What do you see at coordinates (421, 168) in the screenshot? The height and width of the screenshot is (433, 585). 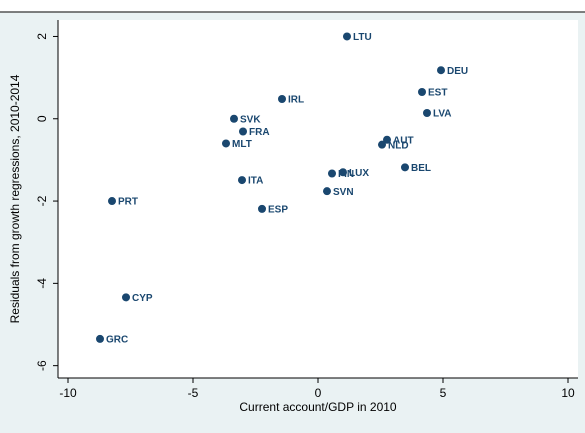 I see `point-label: BEL` at bounding box center [421, 168].